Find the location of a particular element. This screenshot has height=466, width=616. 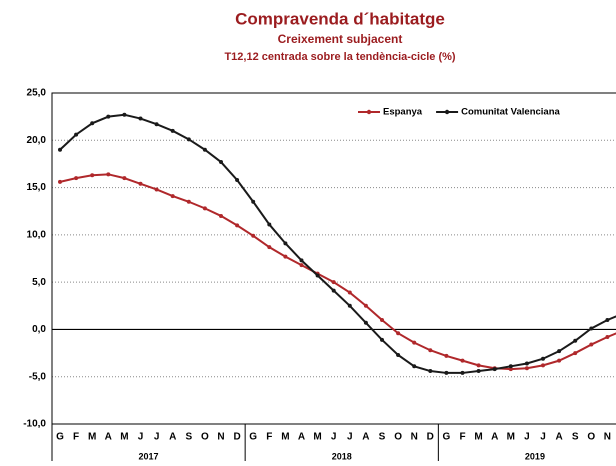

x-group-label: 2018 is located at coordinates (342, 456).